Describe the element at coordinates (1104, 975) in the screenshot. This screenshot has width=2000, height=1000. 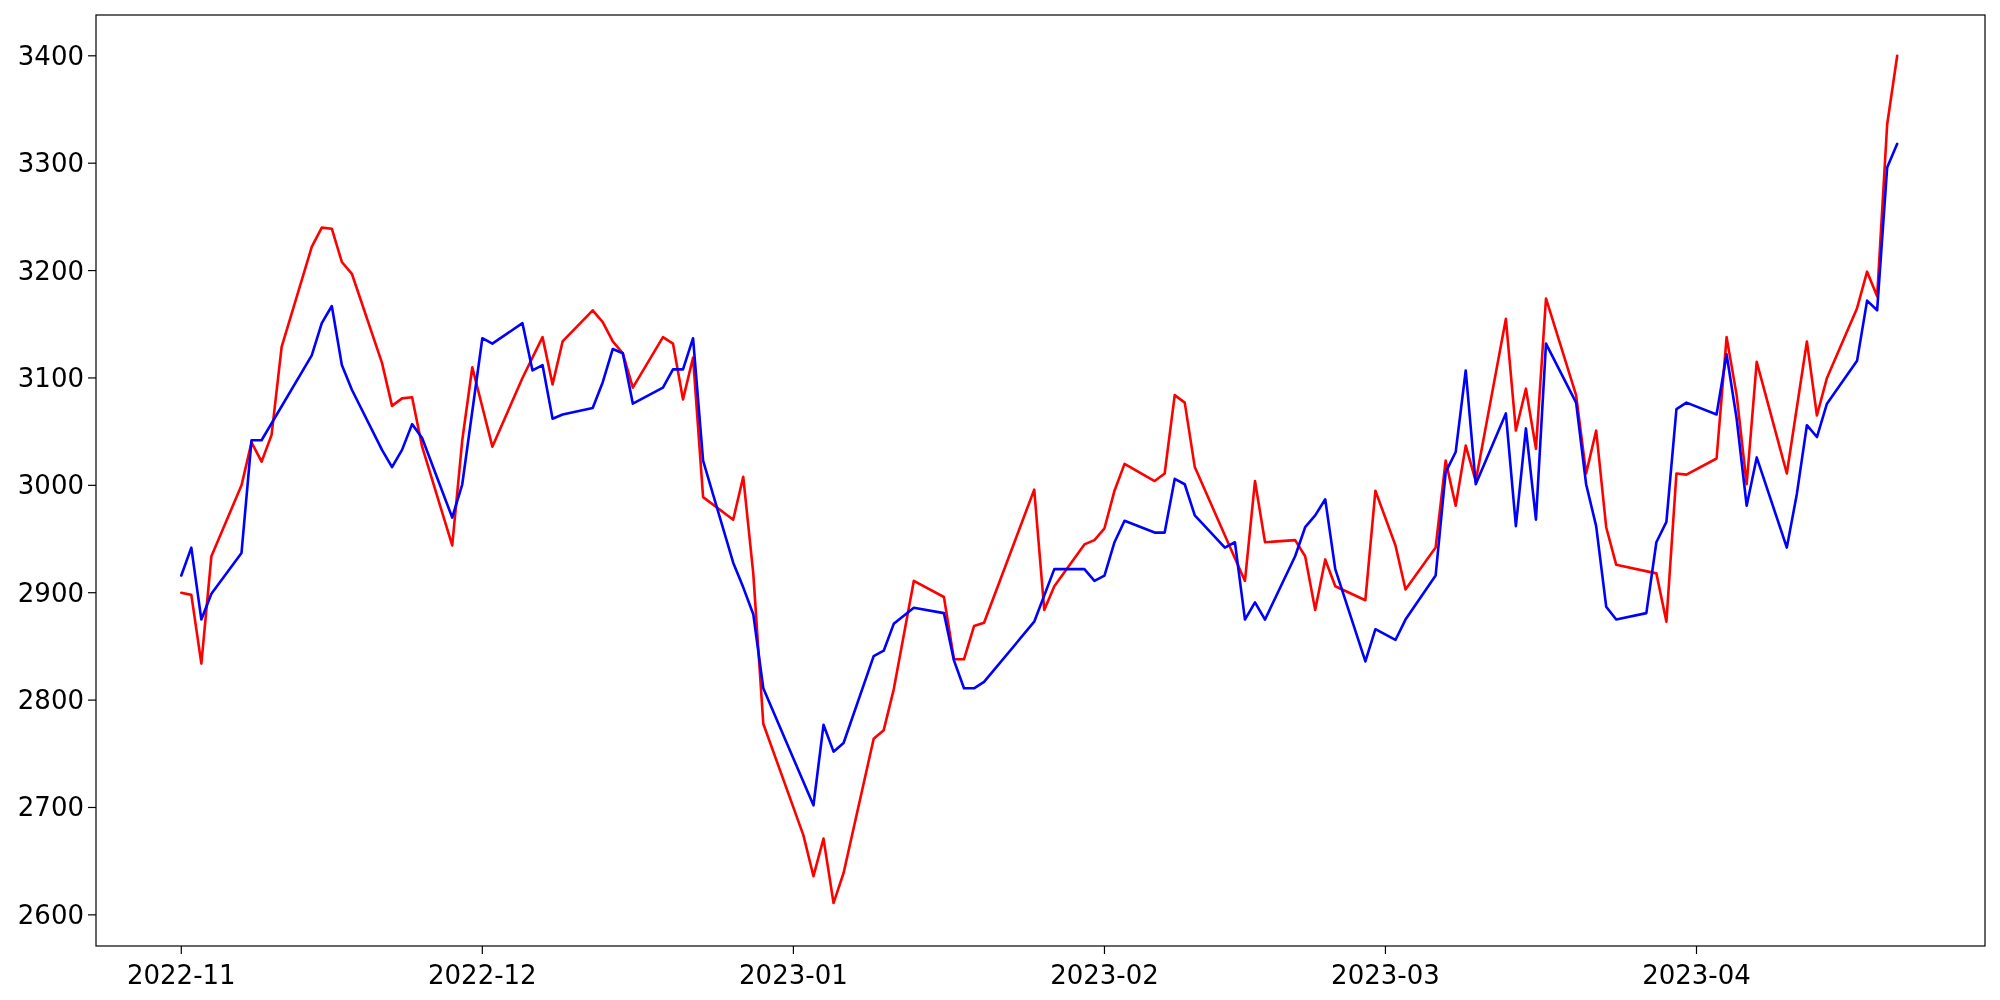
I see `x-tick-label: 2023-02` at that location.